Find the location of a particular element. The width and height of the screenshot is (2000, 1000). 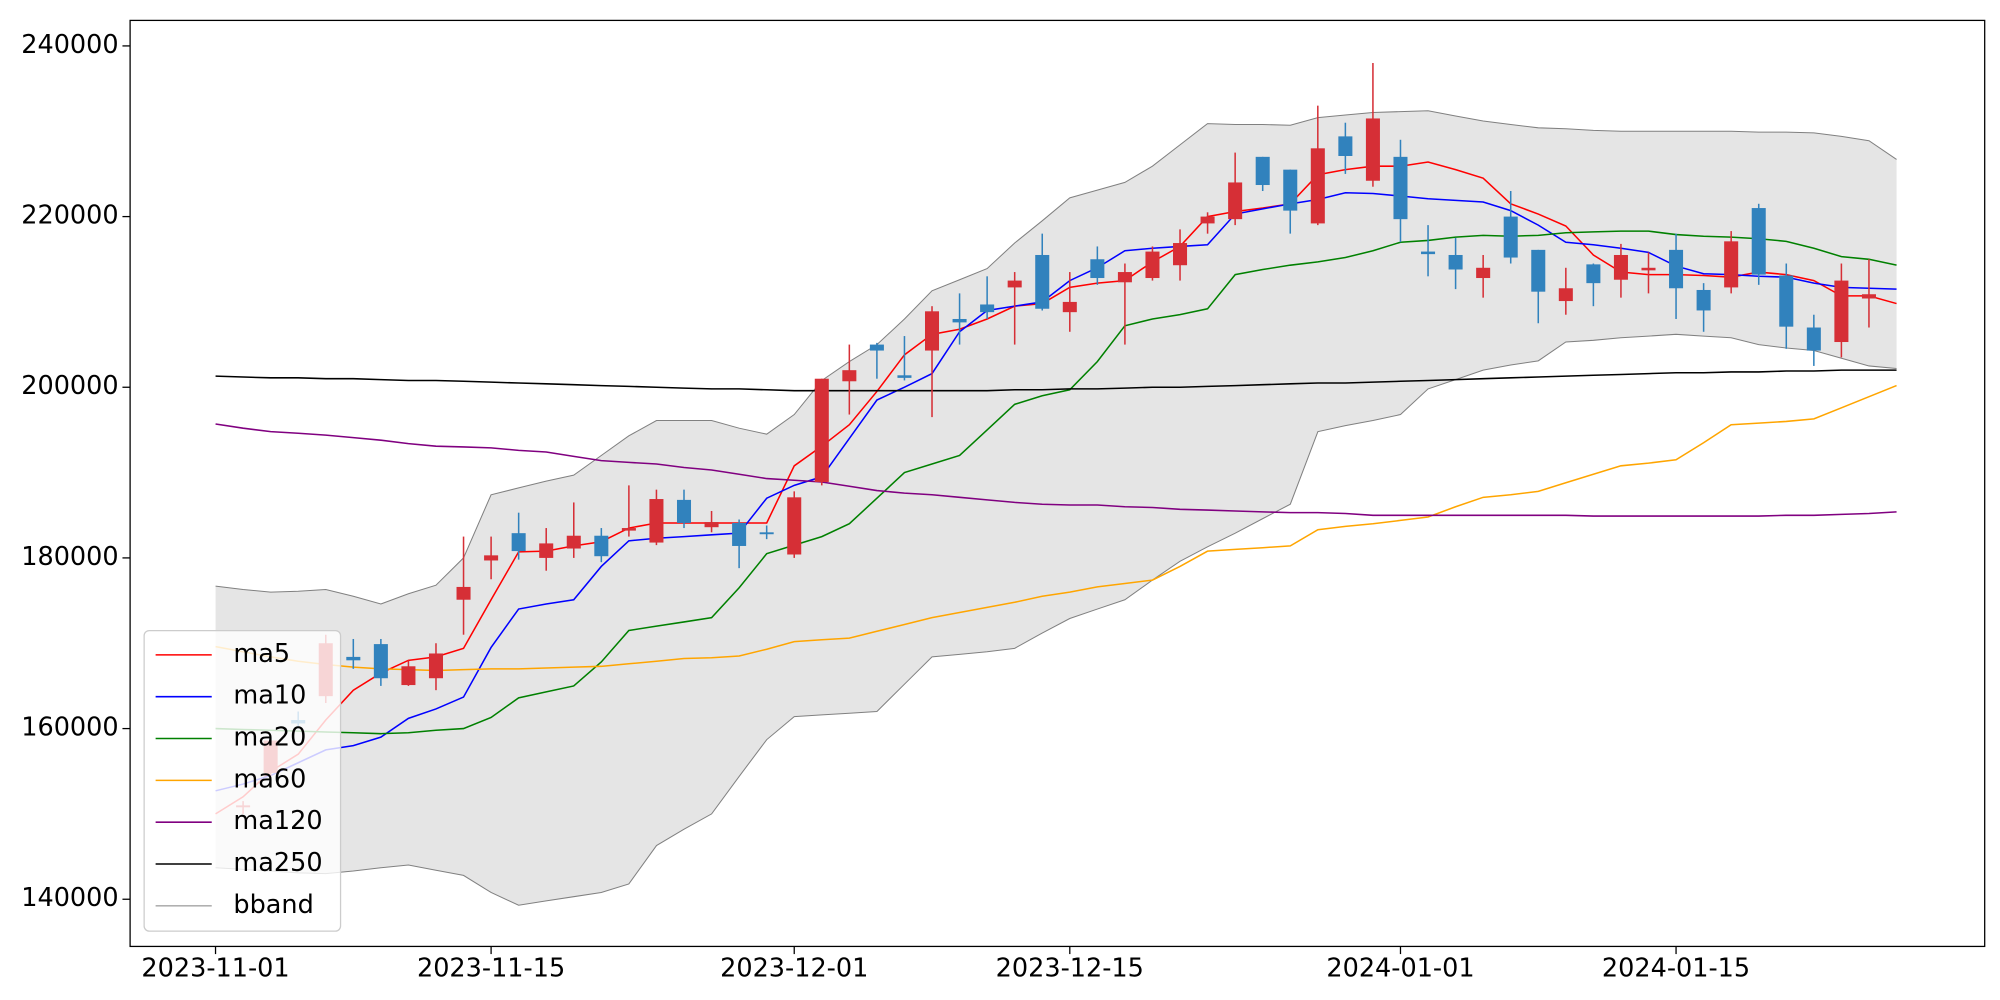

x-tick-label: 2023-12-15 is located at coordinates (1070, 968).